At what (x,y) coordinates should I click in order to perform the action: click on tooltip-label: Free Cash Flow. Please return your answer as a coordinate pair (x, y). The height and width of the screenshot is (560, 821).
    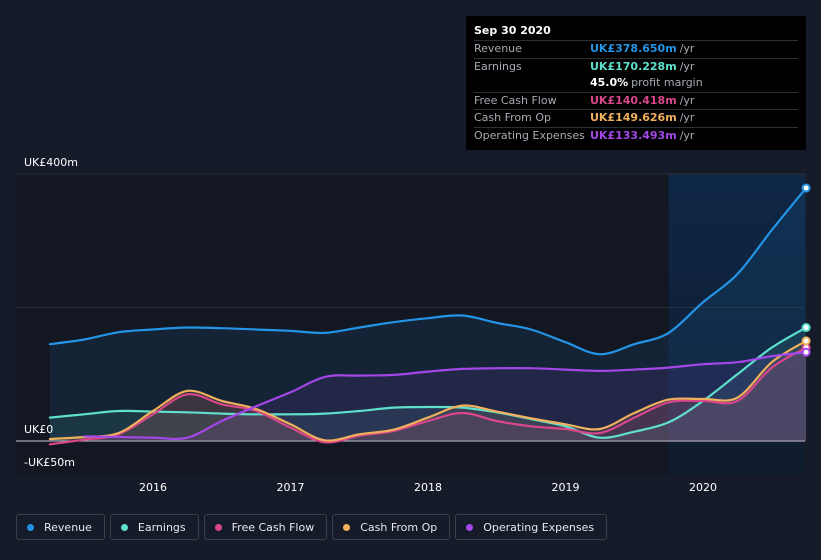
    Looking at the image, I should click on (515, 100).